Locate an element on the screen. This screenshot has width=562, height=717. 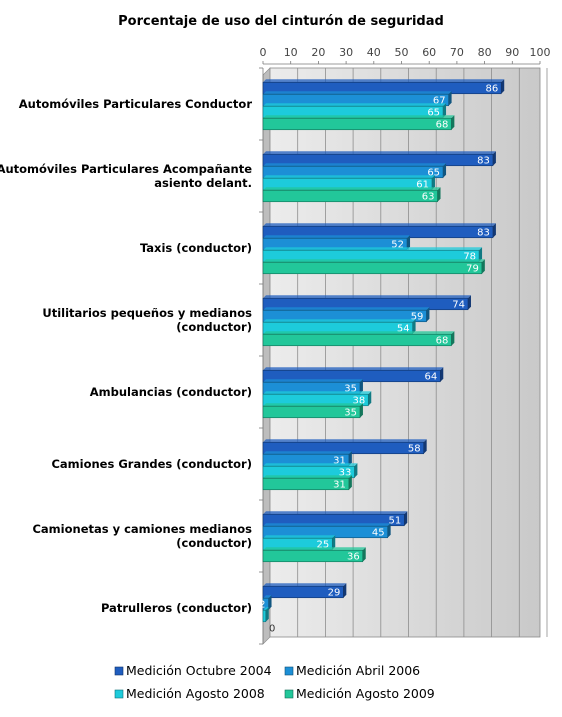
data-label: 67 is located at coordinates (439, 100).